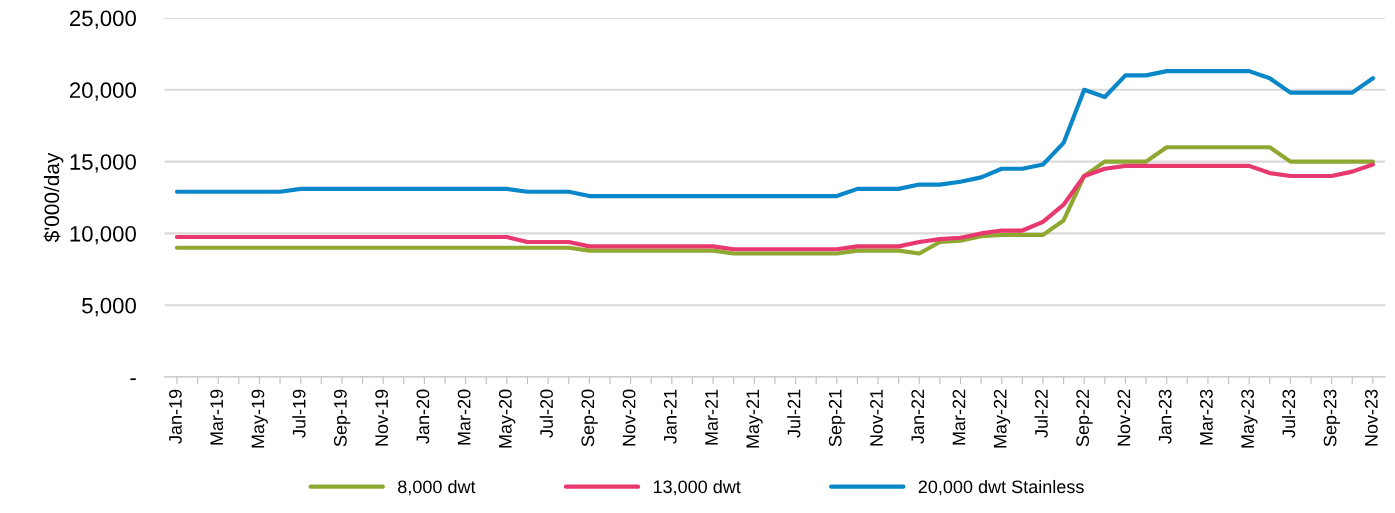 This screenshot has width=1395, height=513. Describe the element at coordinates (102, 91) in the screenshot. I see `y-tick-label: 20,000` at that location.